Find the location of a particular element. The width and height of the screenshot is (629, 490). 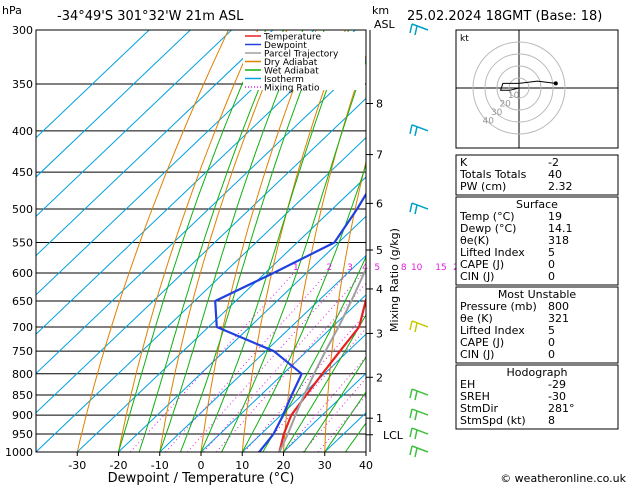

height-unit-asl-label: ASL is located at coordinates (385, 24).